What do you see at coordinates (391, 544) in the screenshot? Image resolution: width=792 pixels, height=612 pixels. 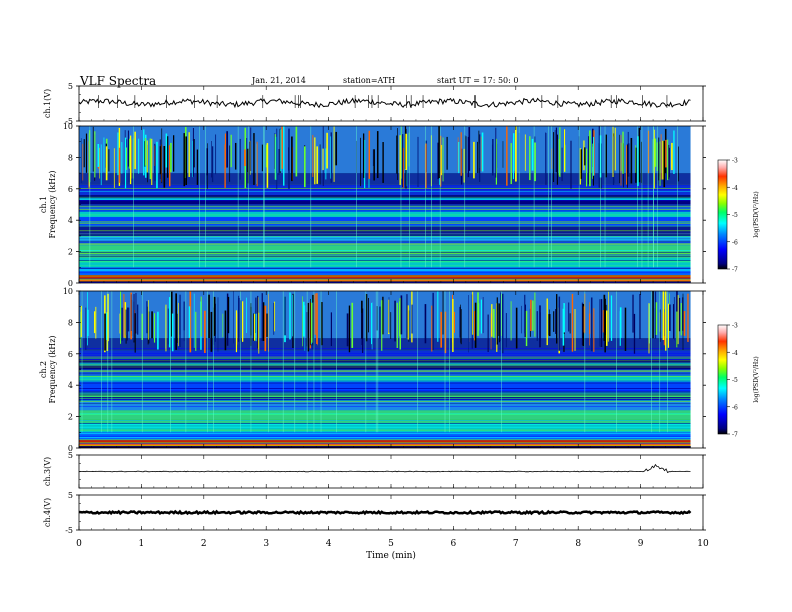 I see `x-tick-label: 5` at bounding box center [391, 544].